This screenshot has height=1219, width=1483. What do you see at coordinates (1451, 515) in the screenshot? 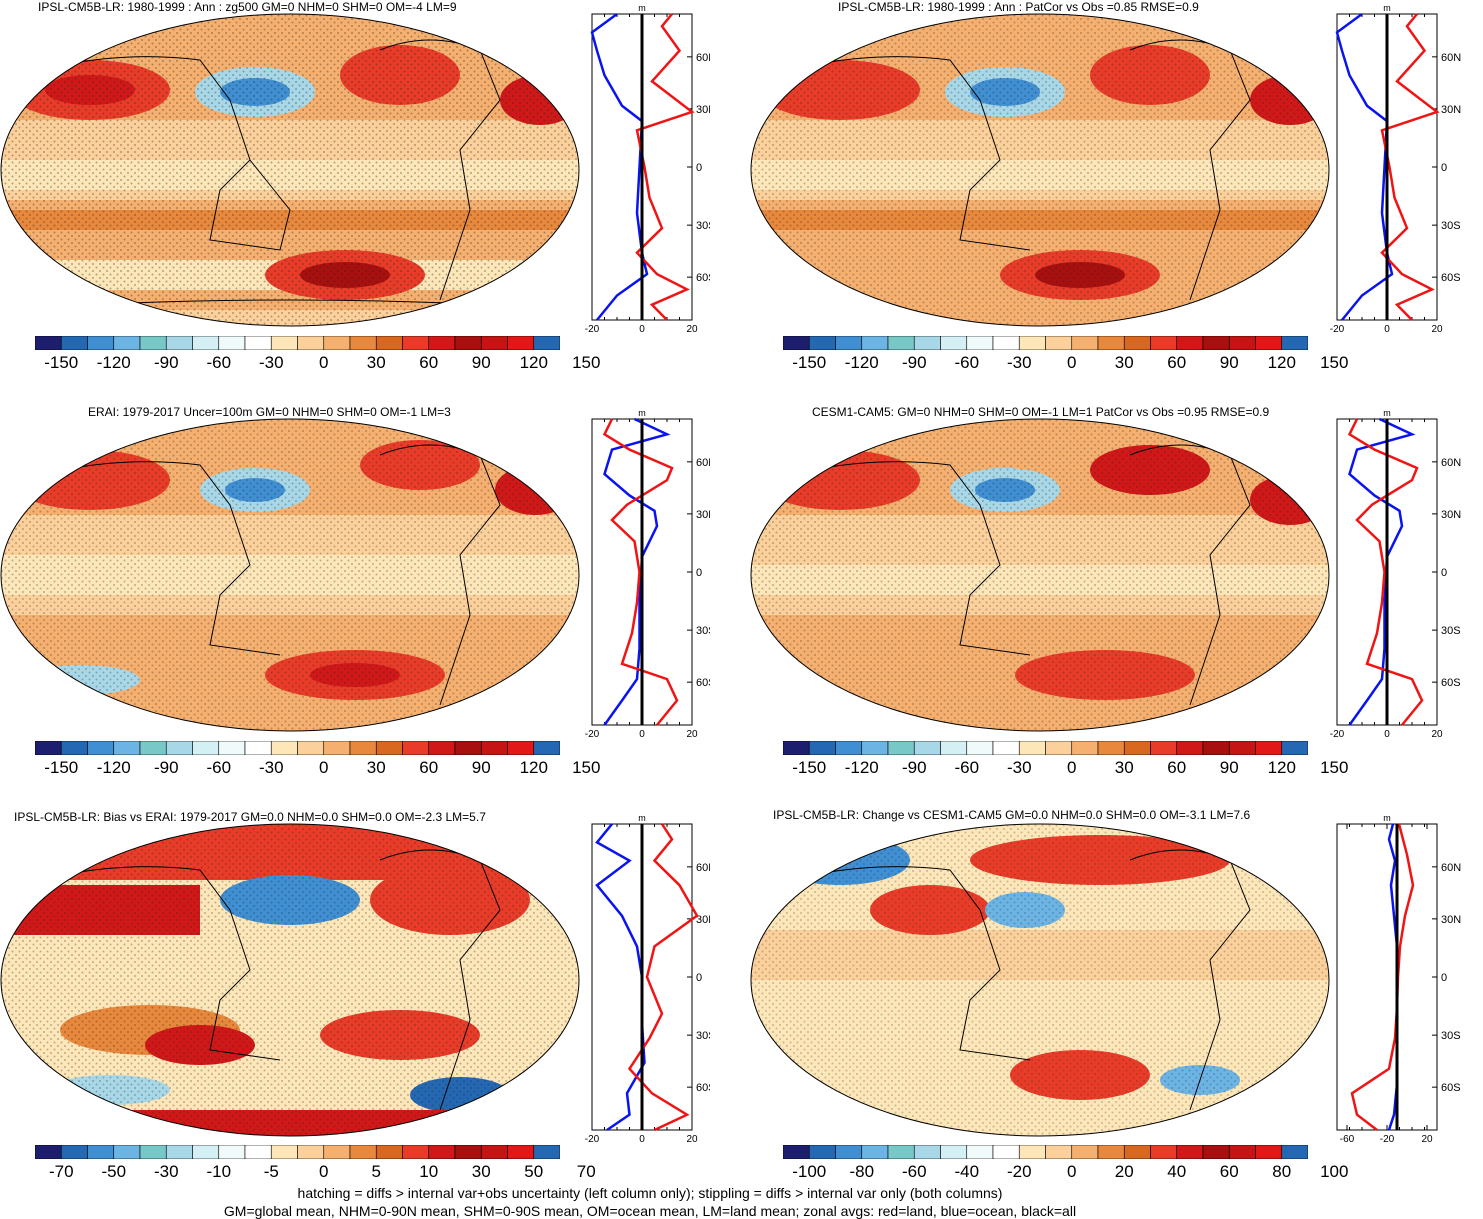
I see `zonal-lat-label: 30N` at bounding box center [1451, 515].